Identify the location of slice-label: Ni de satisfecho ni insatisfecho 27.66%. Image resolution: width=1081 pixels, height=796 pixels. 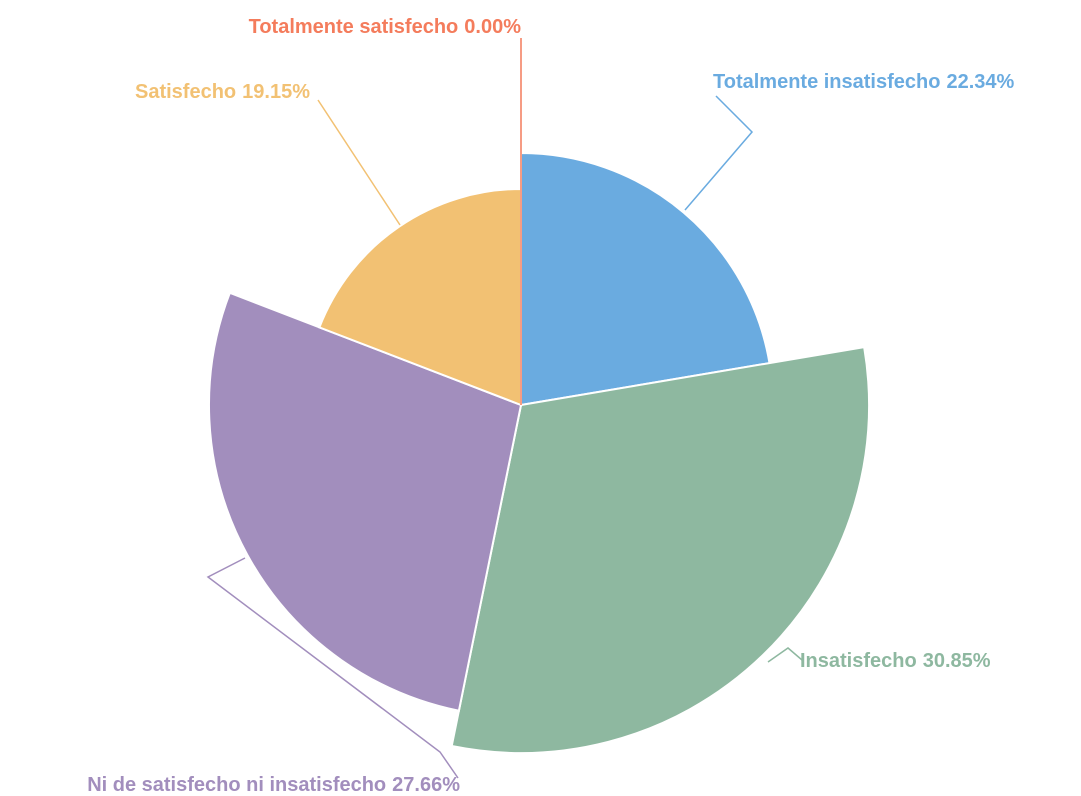
(273, 785).